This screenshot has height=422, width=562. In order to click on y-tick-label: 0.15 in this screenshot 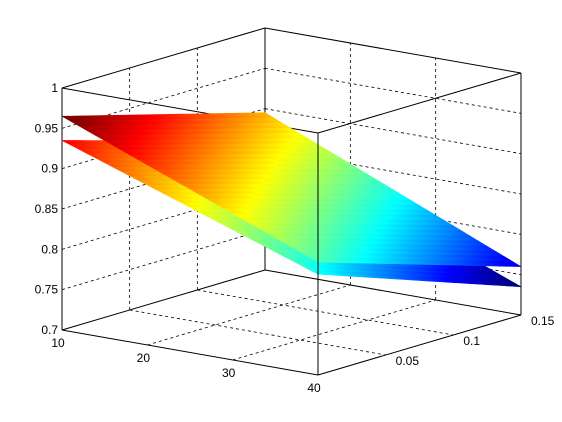, I will do `click(543, 321)`.